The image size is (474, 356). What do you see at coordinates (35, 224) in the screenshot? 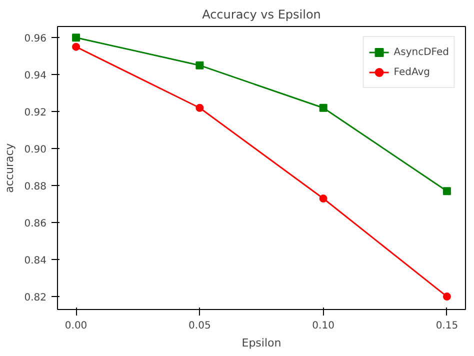
I see `y-tick-label: 0.86` at bounding box center [35, 224].